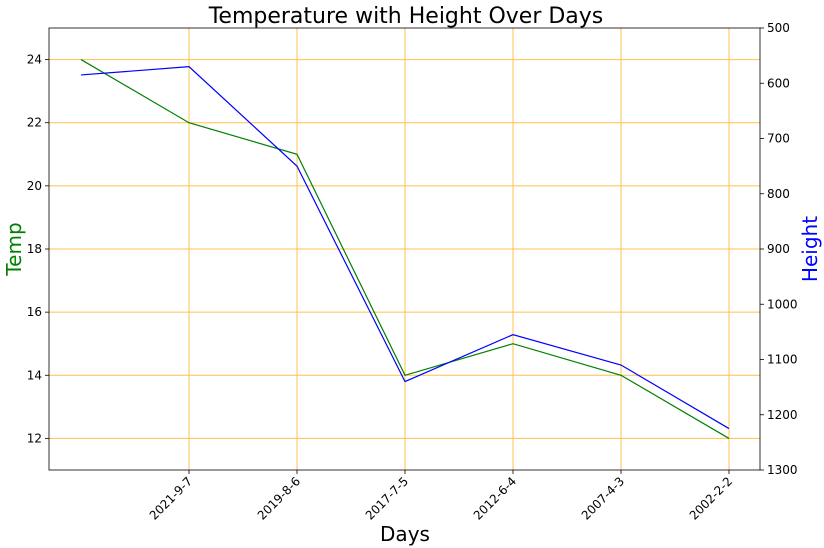 The width and height of the screenshot is (824, 548). I want to click on y2-tick-label: 800, so click(778, 194).